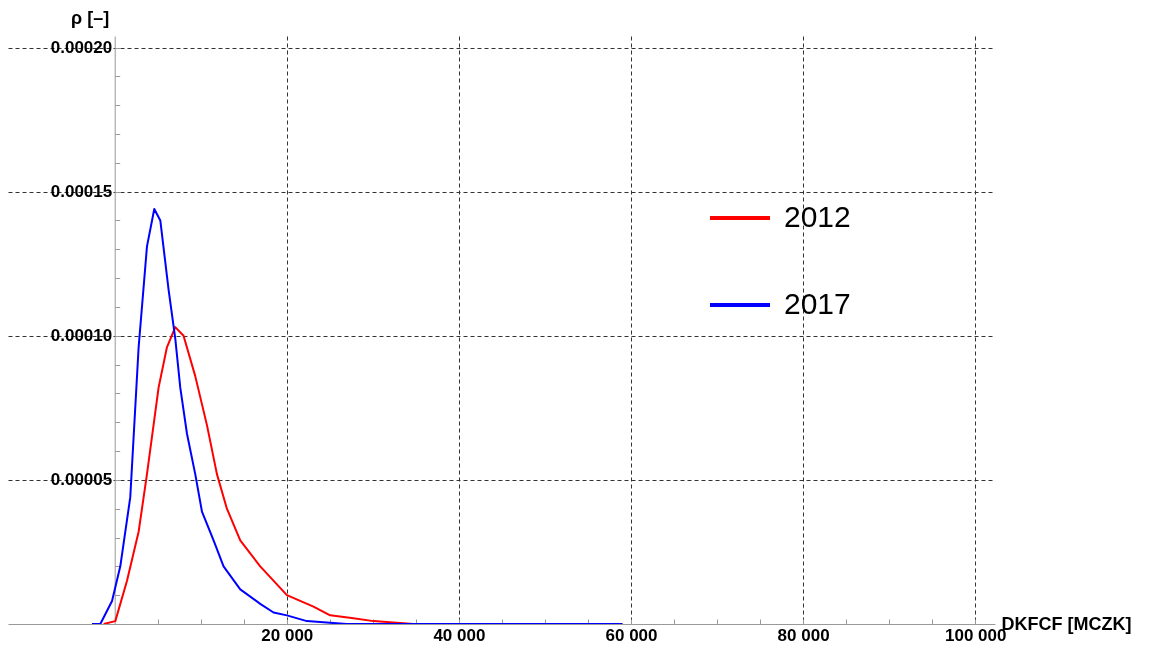 This screenshot has height=648, width=1173. I want to click on x-tick-label: 80 000, so click(803, 635).